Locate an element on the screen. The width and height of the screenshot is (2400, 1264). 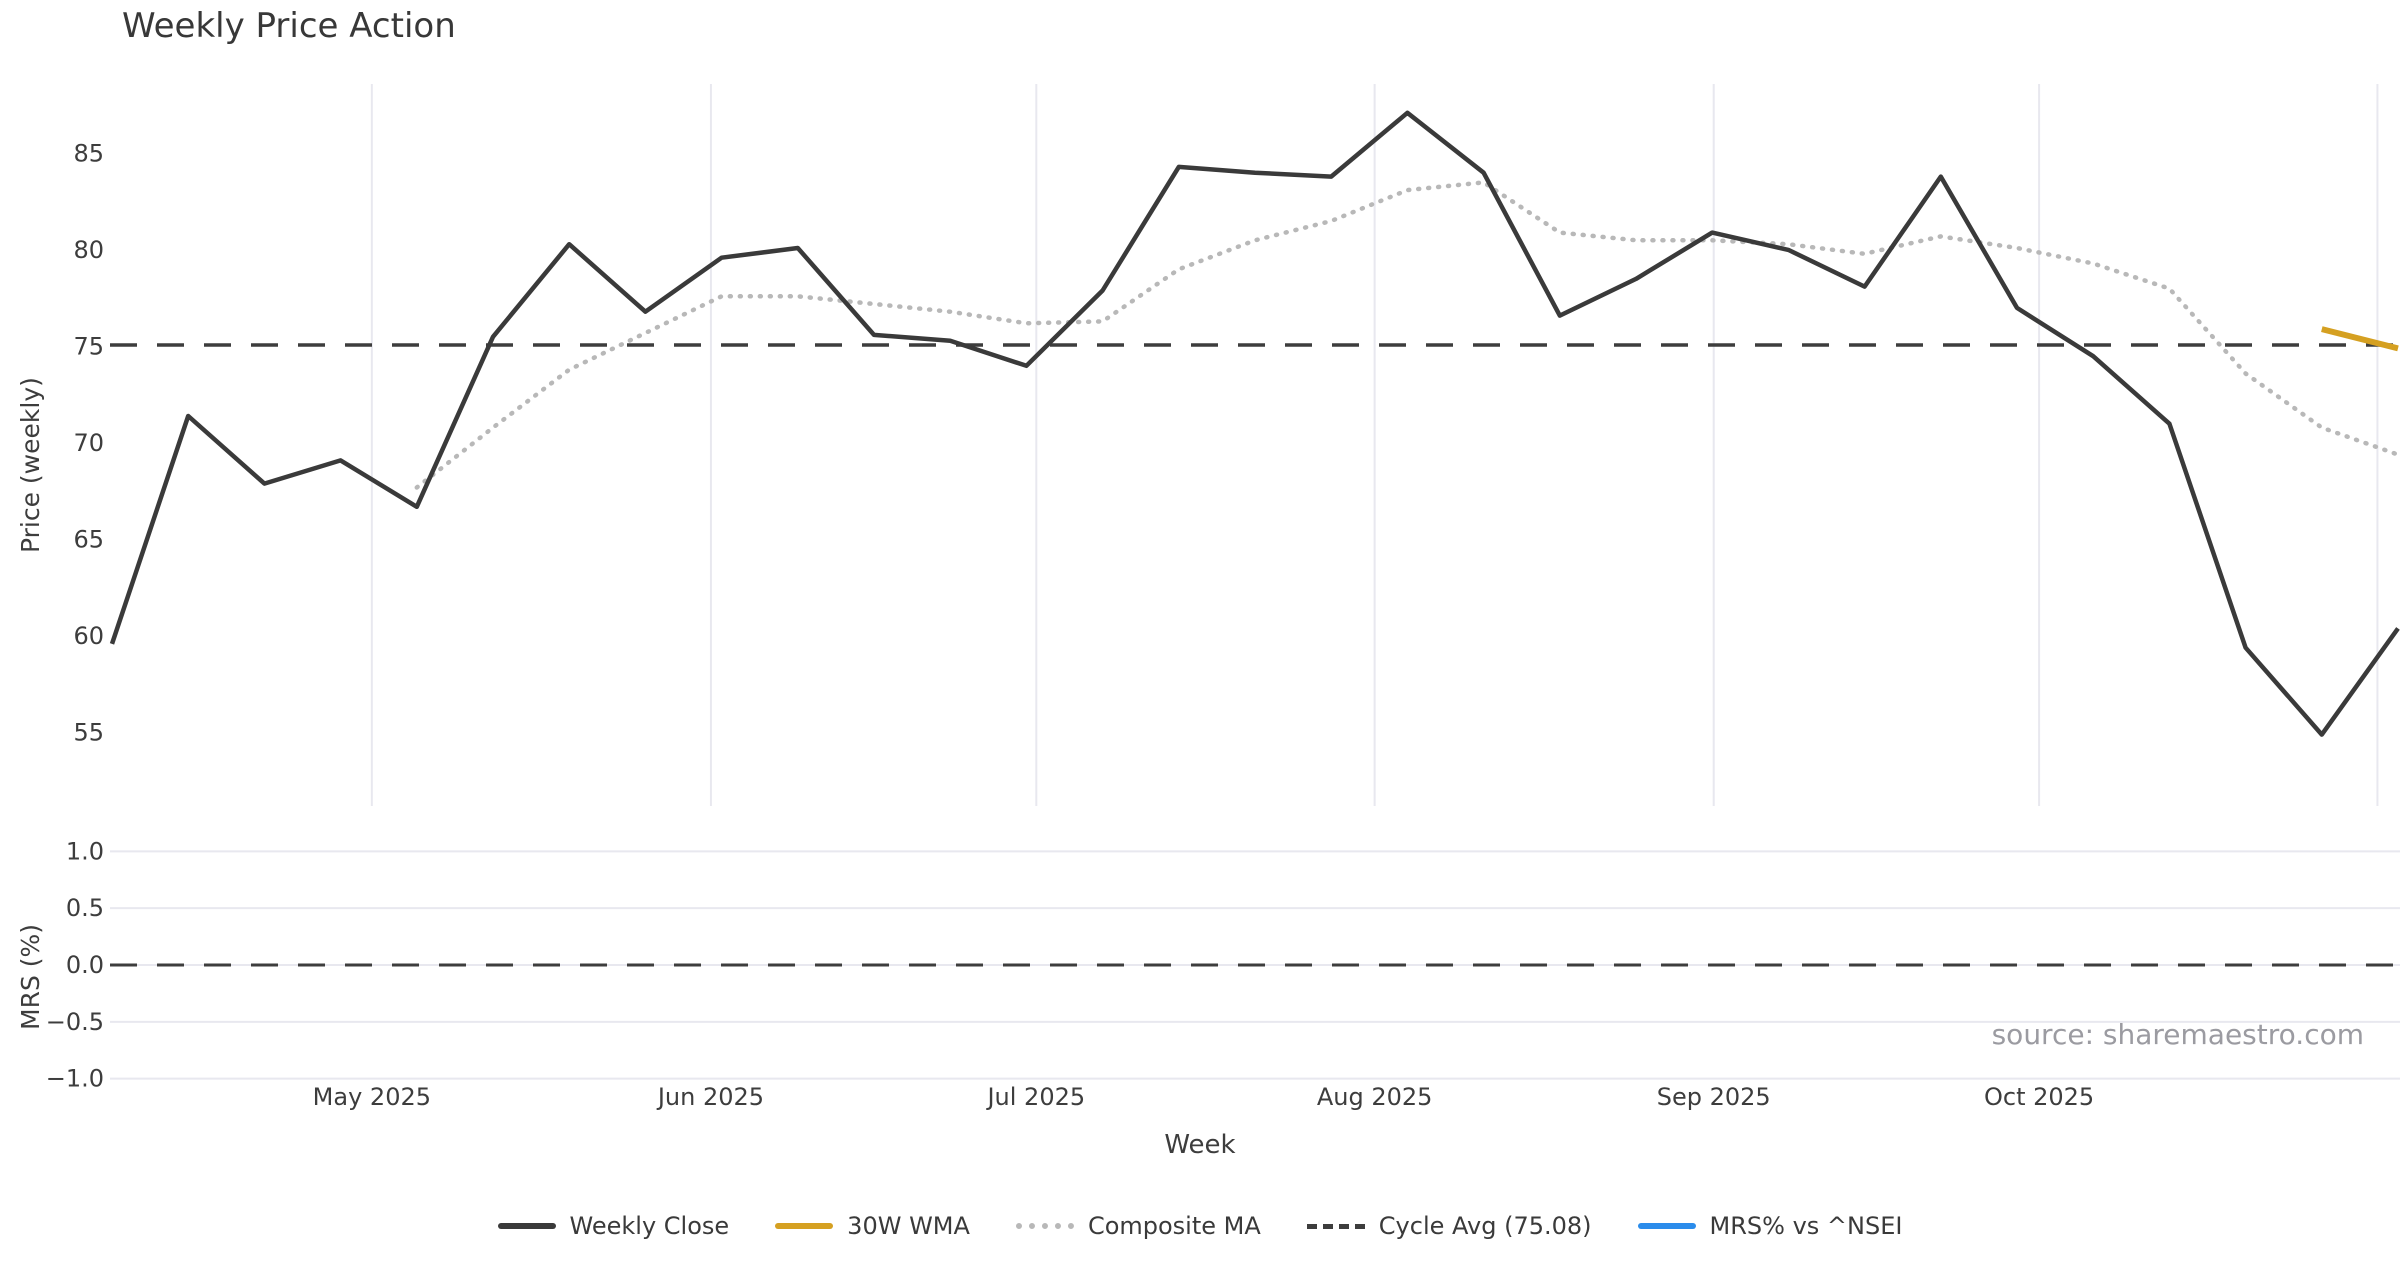
wma-30w-line is located at coordinates (2360, 339).